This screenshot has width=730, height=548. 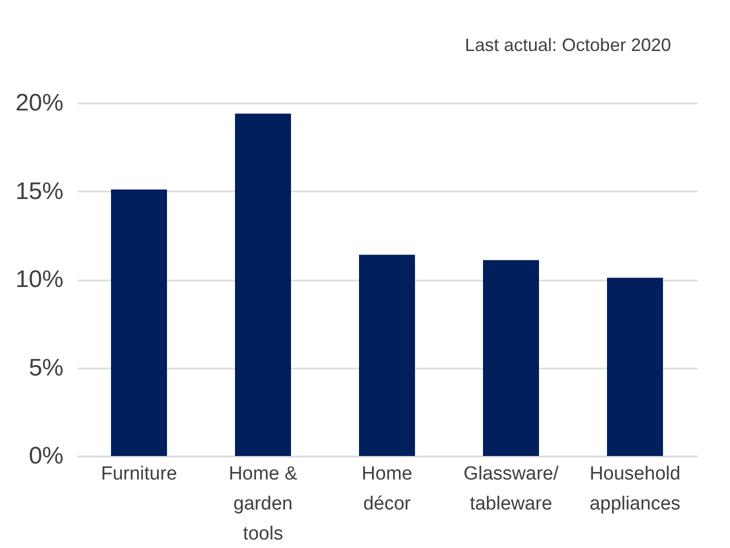 What do you see at coordinates (263, 504) in the screenshot?
I see `x-tick-label: Home & garden tools` at bounding box center [263, 504].